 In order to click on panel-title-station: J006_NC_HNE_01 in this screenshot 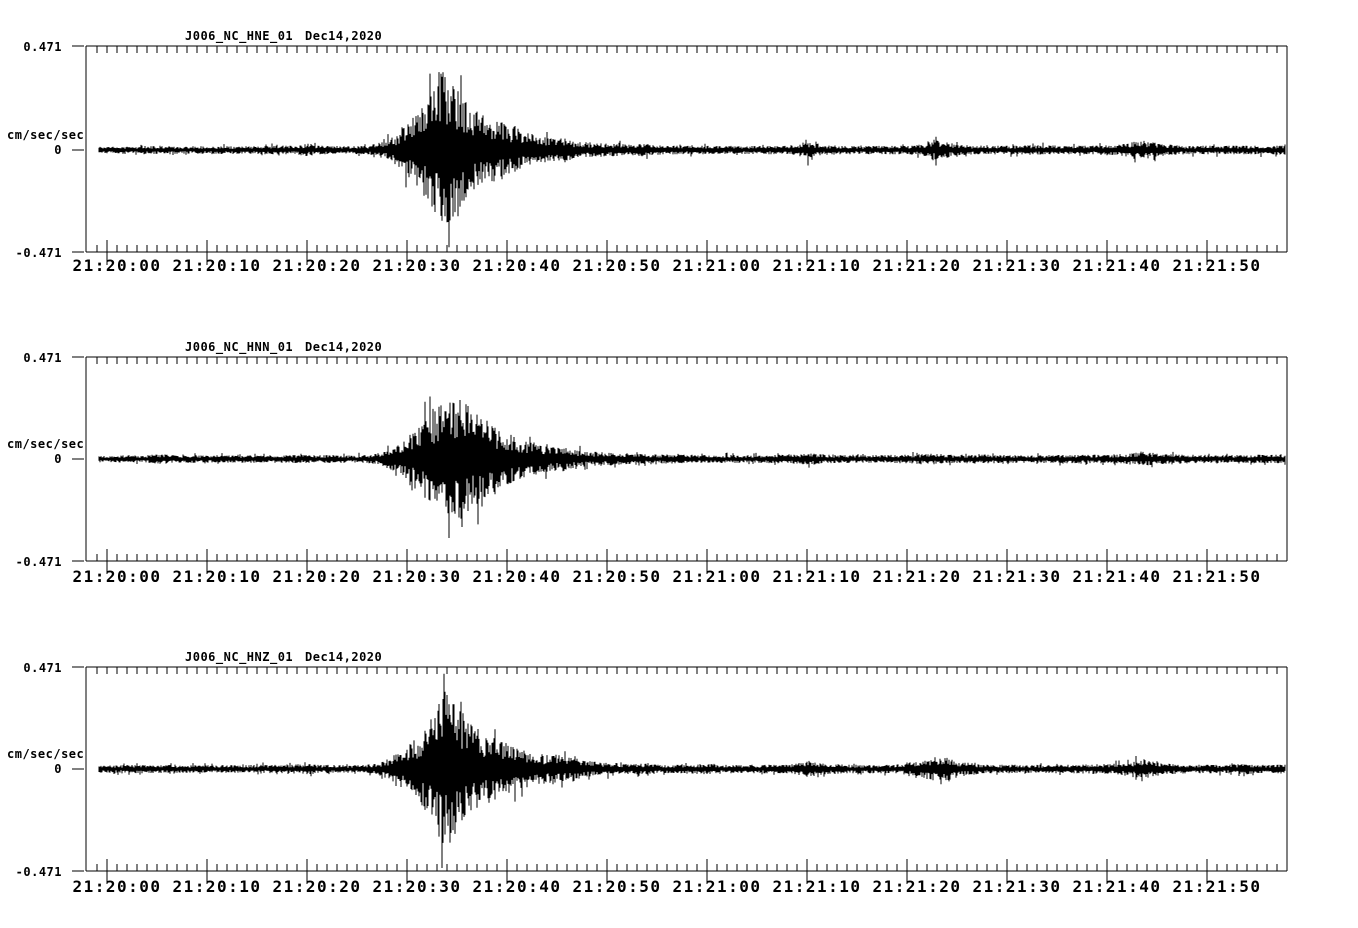, I will do `click(239, 36)`.